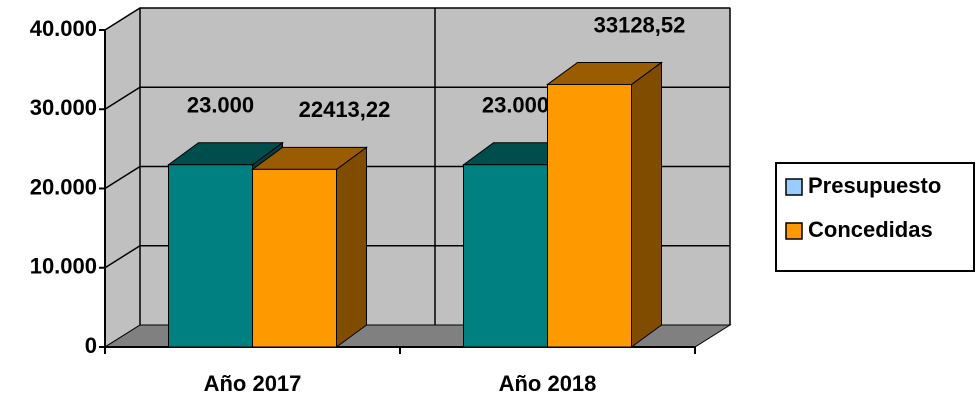  Describe the element at coordinates (345, 109) in the screenshot. I see `data-label: 22413,22` at that location.